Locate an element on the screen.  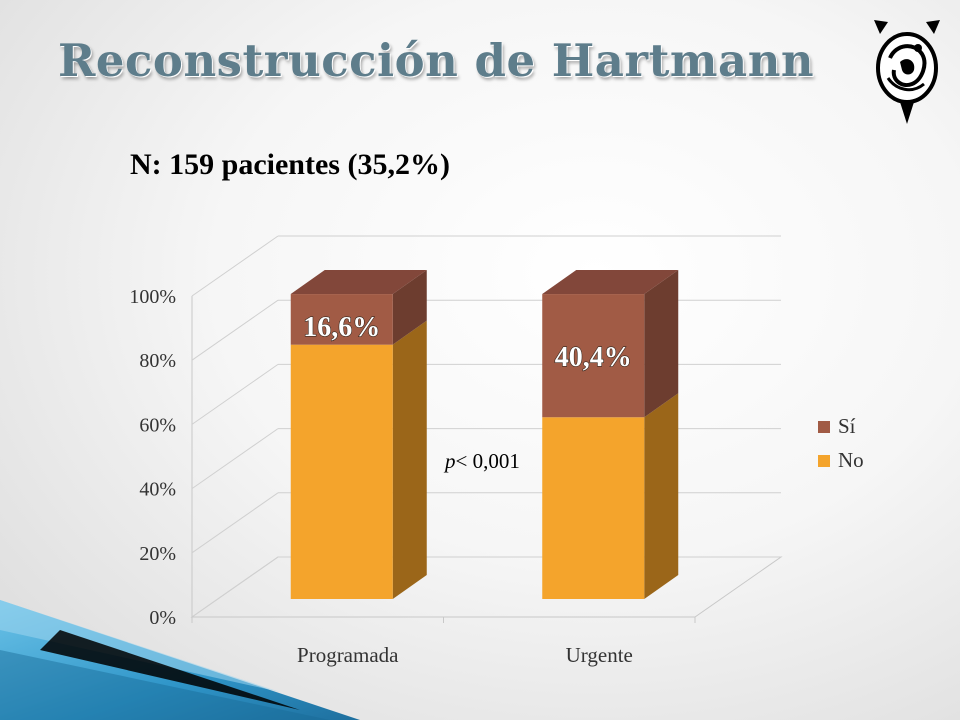
data-label: 40,4% is located at coordinates (593, 357).